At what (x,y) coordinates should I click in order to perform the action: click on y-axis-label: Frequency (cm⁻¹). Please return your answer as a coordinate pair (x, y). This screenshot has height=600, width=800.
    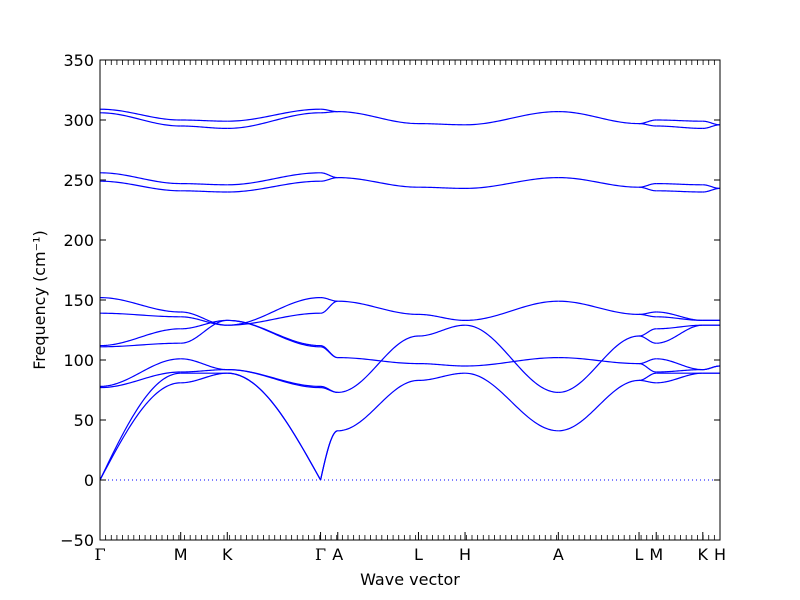
    Looking at the image, I should click on (39, 299).